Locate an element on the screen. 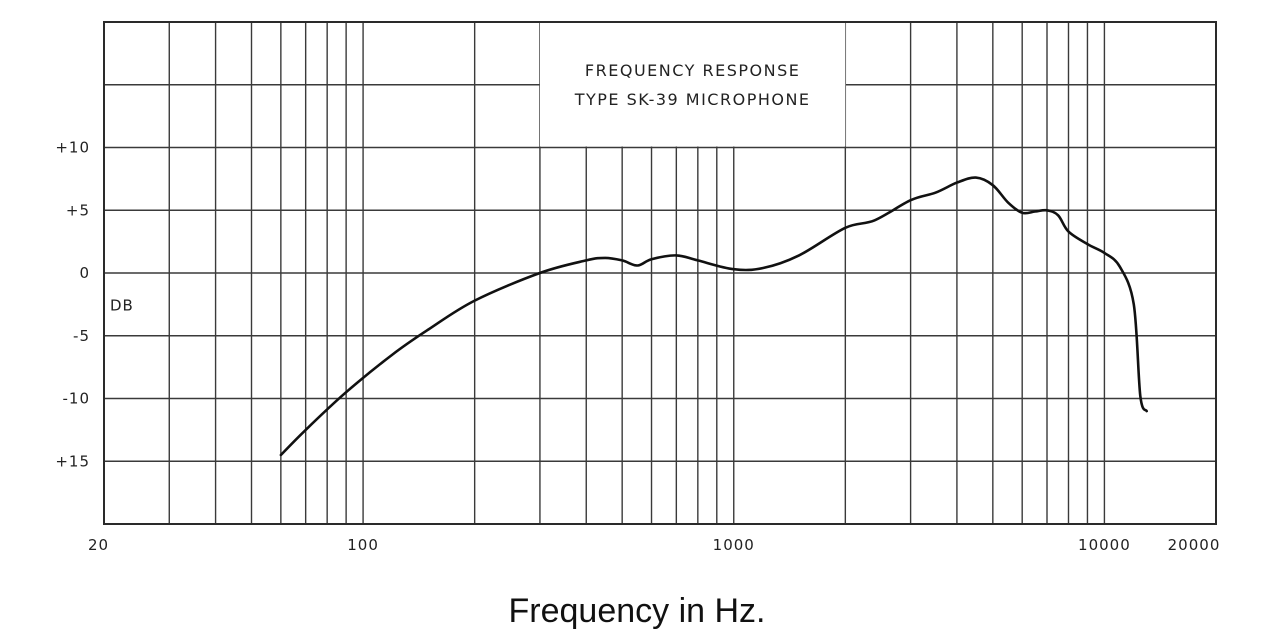 This screenshot has height=643, width=1276. x-tick-label: 20000 is located at coordinates (1194, 545).